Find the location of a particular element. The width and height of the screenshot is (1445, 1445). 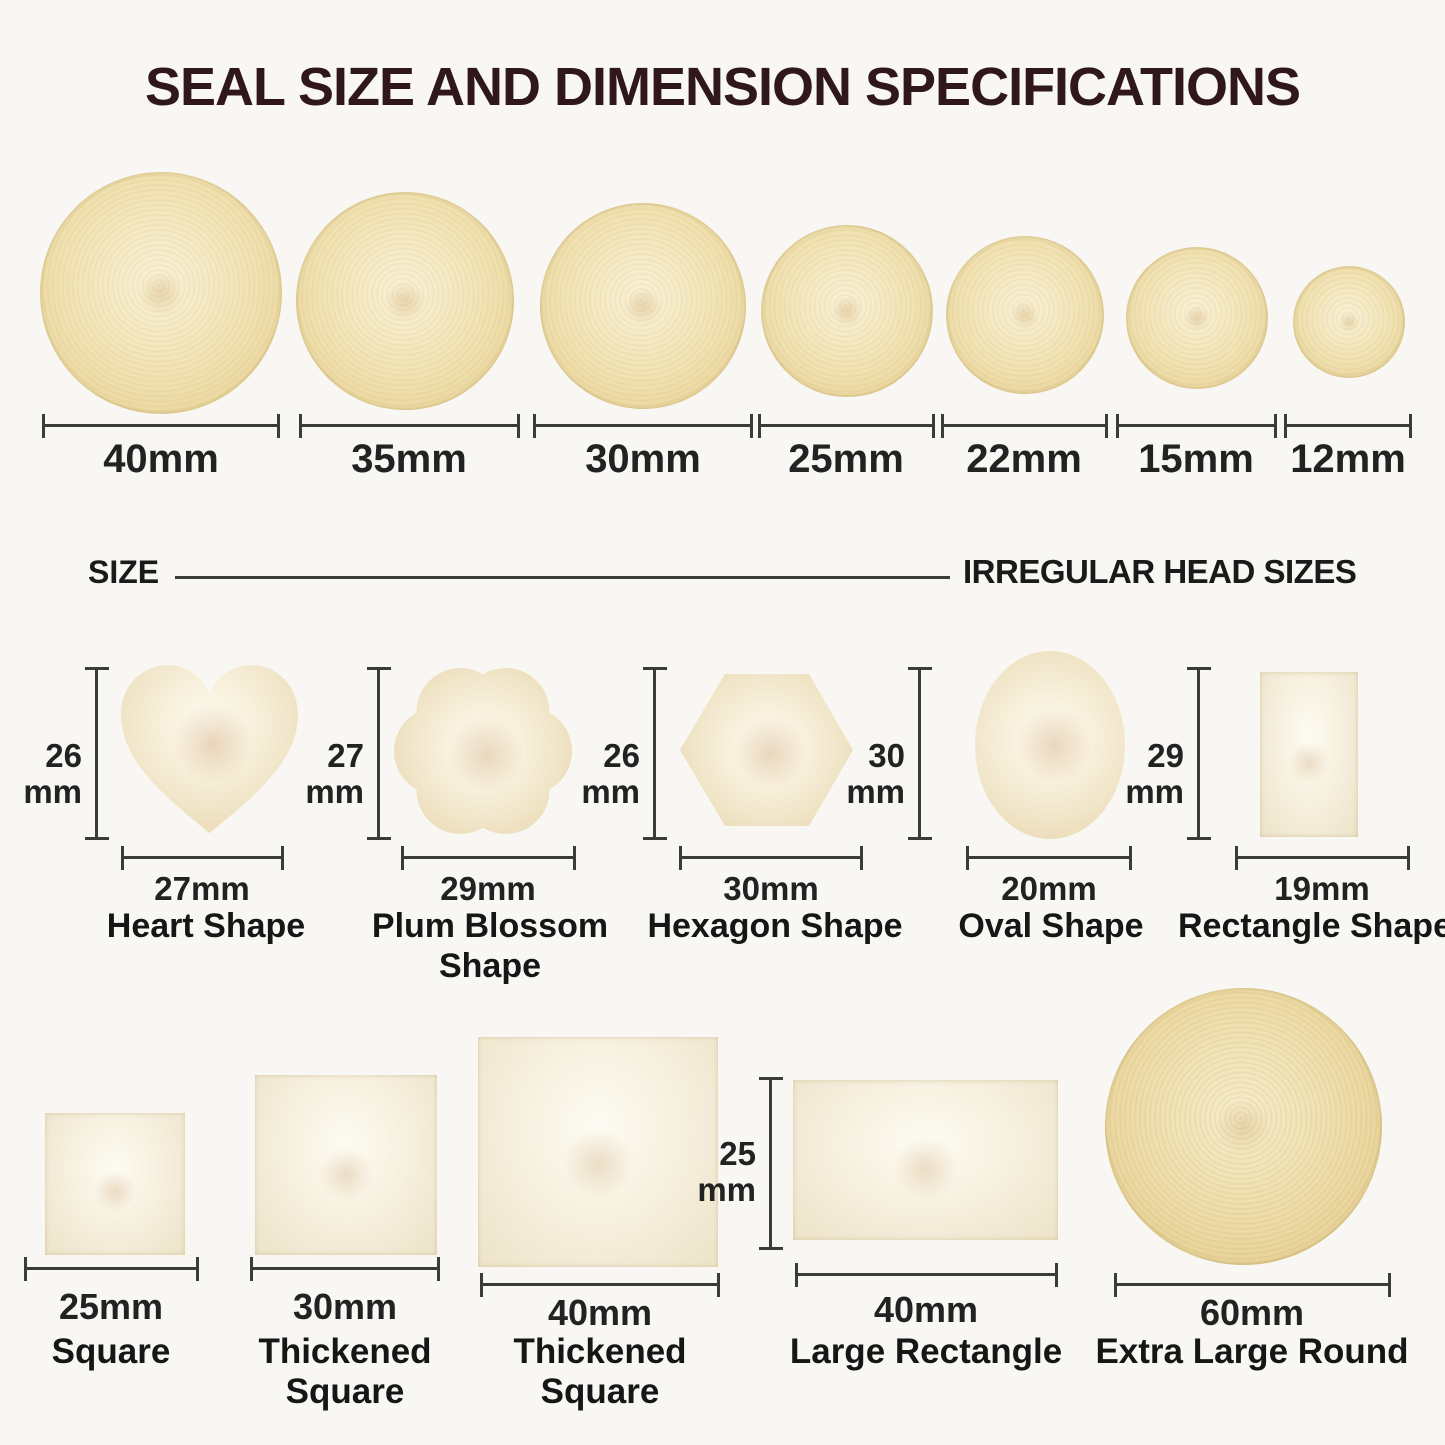

round-seal-25mm is located at coordinates (847, 311).